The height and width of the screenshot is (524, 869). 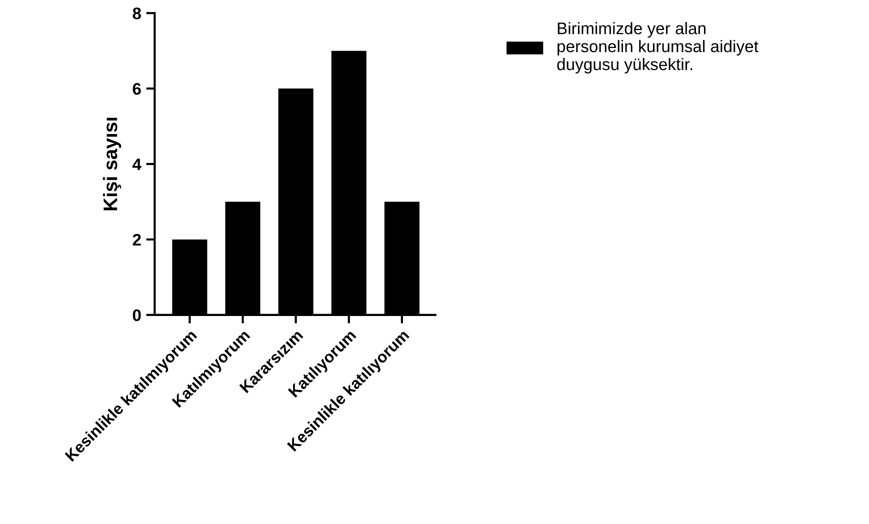 What do you see at coordinates (136, 14) in the screenshot?
I see `y-tick-label: 8` at bounding box center [136, 14].